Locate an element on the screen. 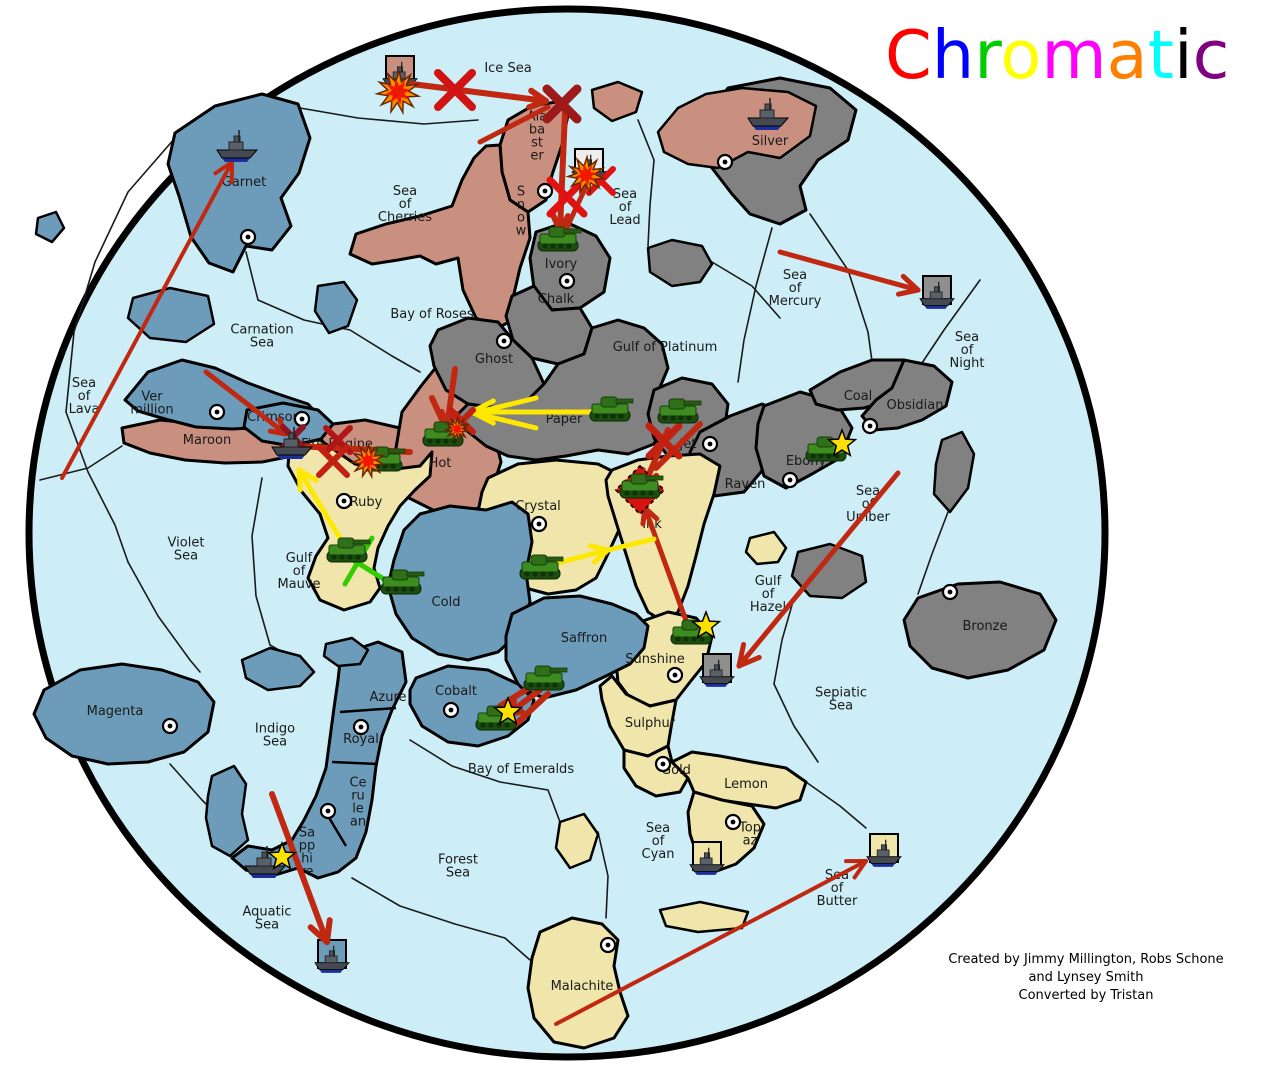  territory-snow is located at coordinates (440, 236).